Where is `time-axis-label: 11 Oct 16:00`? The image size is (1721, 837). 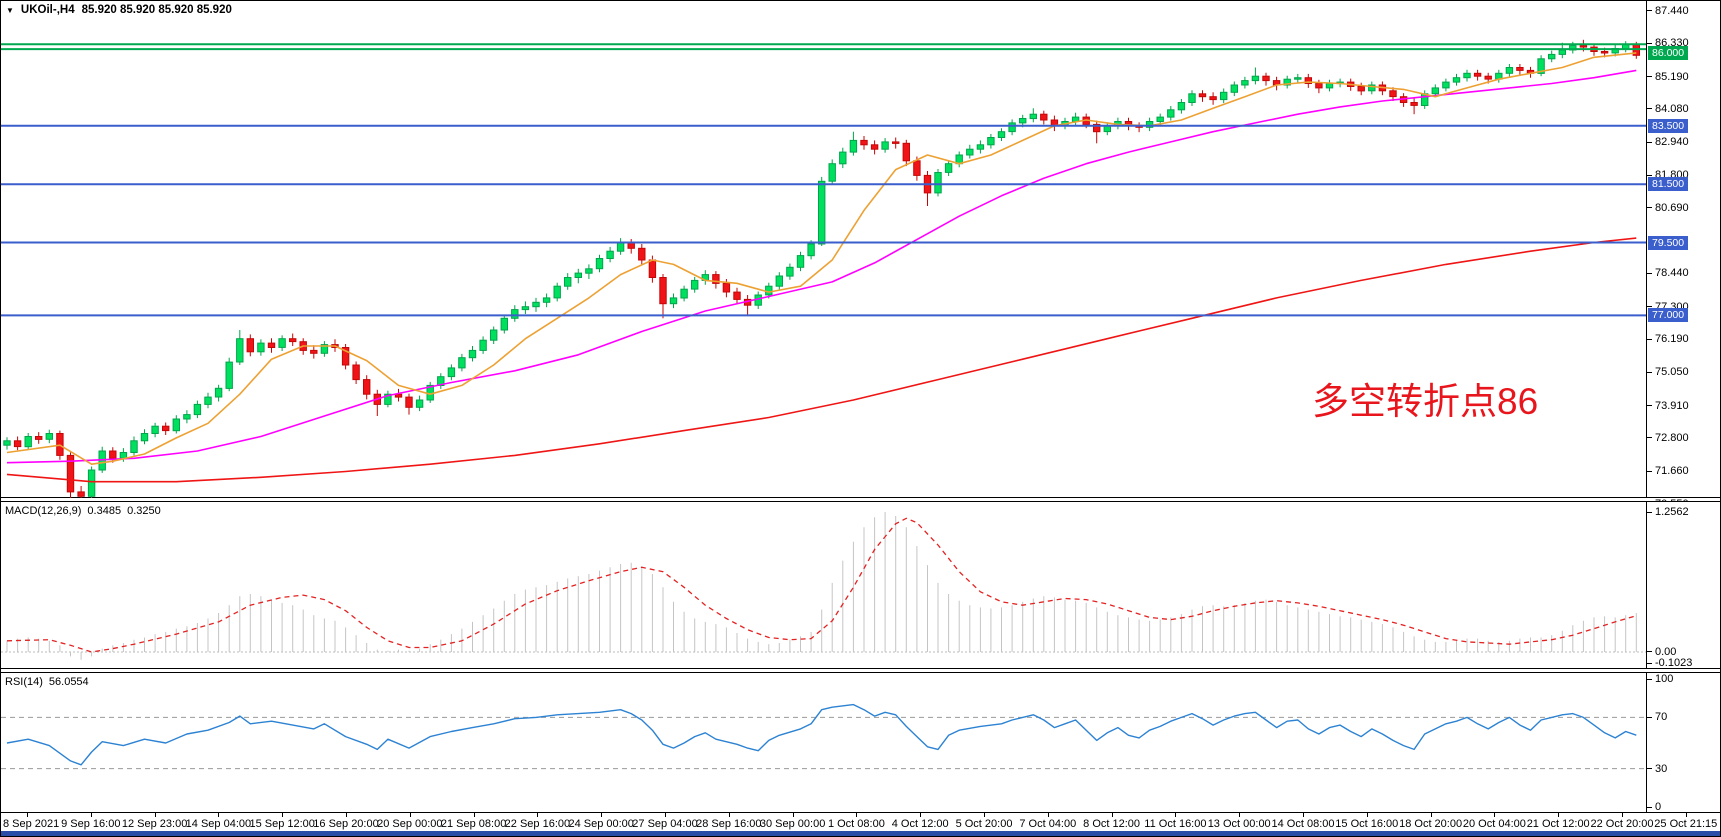 time-axis-label: 11 Oct 16:00 is located at coordinates (1175, 824).